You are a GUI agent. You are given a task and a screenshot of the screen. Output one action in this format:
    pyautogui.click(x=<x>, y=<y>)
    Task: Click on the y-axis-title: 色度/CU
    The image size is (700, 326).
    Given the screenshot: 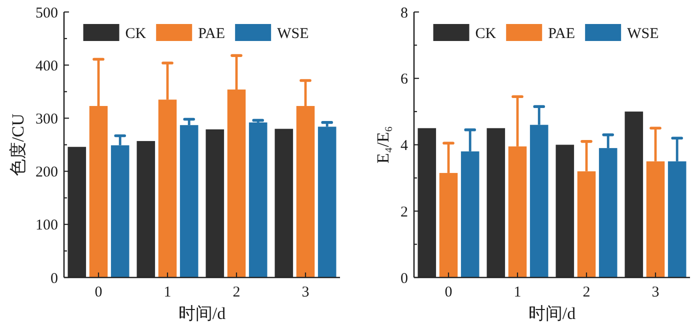 What is the action you would take?
    pyautogui.click(x=18, y=145)
    